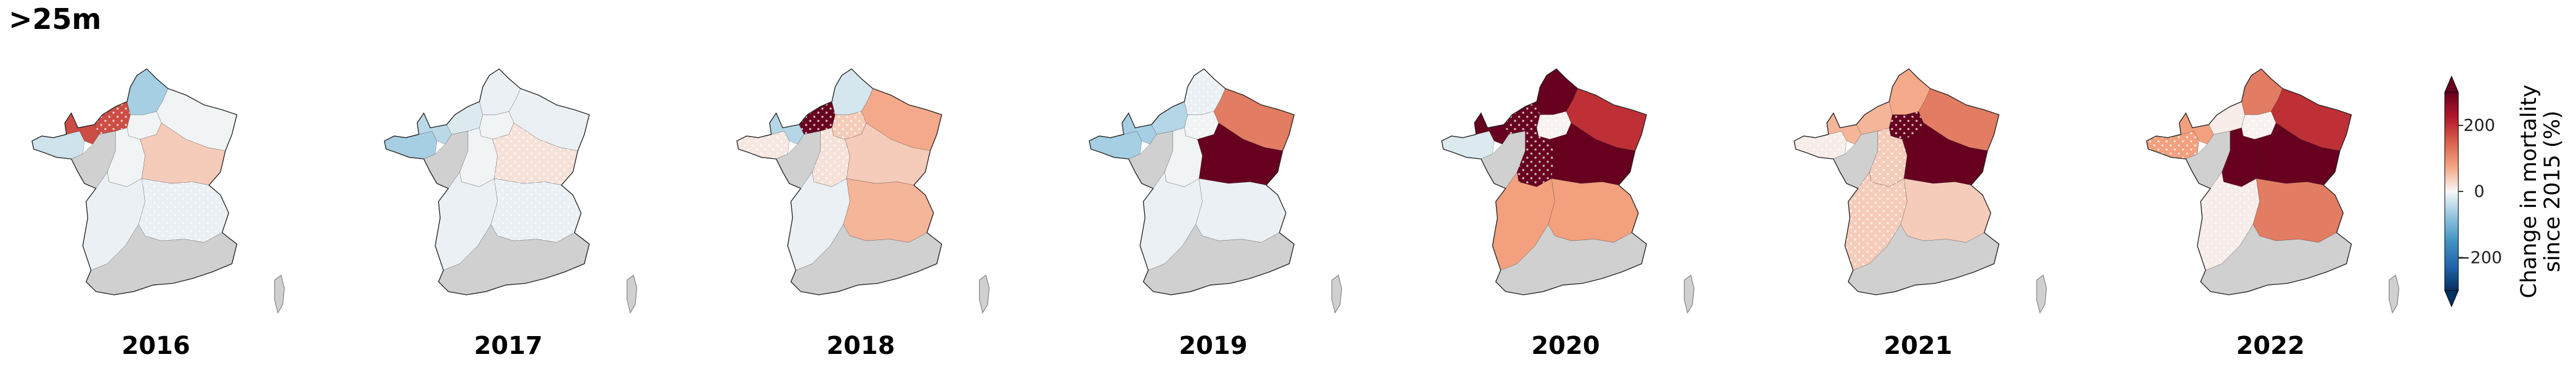 This screenshot has height=365, width=2576. I want to click on hatch-bretagne-2018, so click(763, 145).